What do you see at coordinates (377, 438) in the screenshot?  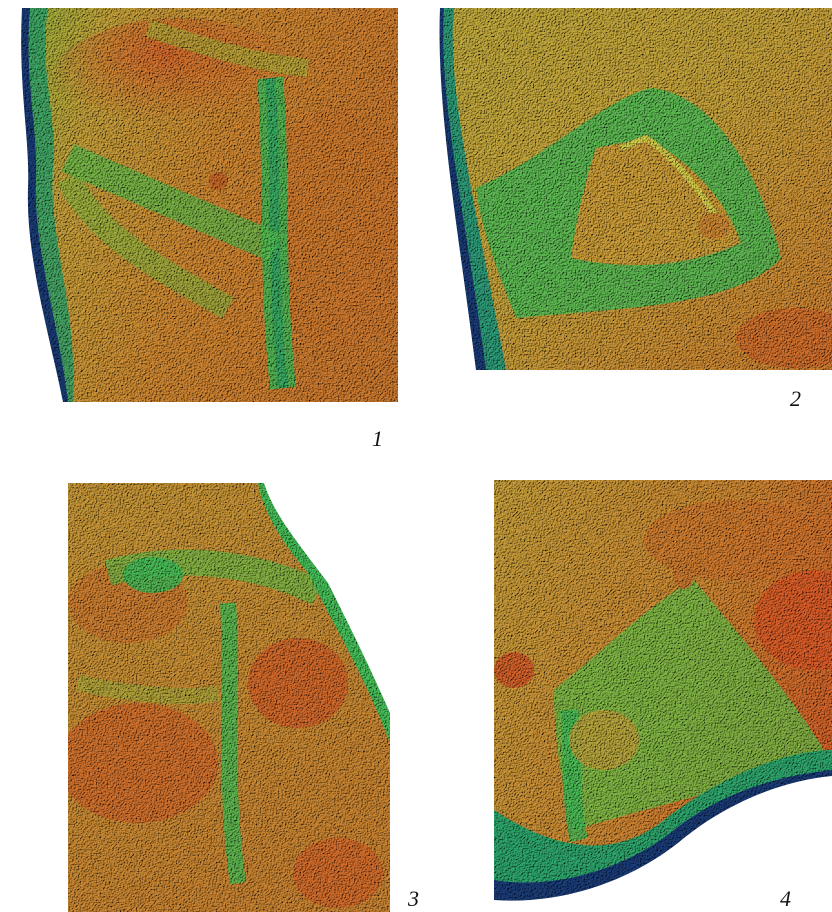 I see `panel-1-label: 1` at bounding box center [377, 438].